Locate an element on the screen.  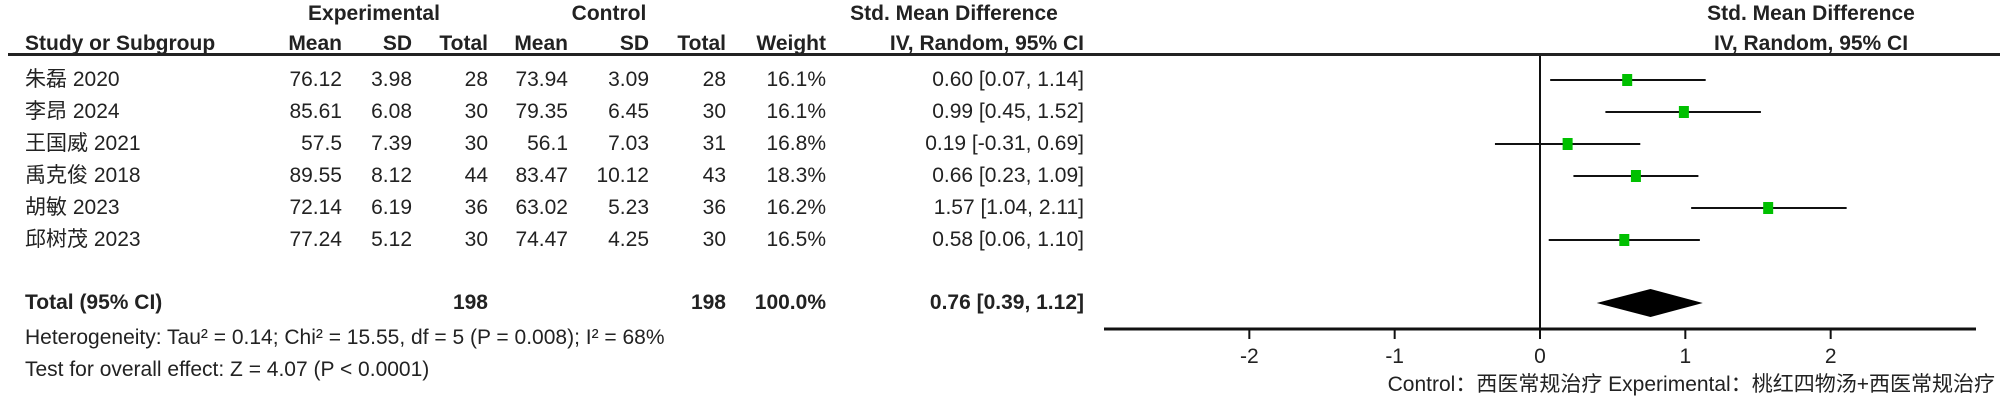
ctl-sd: 10.12 is located at coordinates (622, 175).